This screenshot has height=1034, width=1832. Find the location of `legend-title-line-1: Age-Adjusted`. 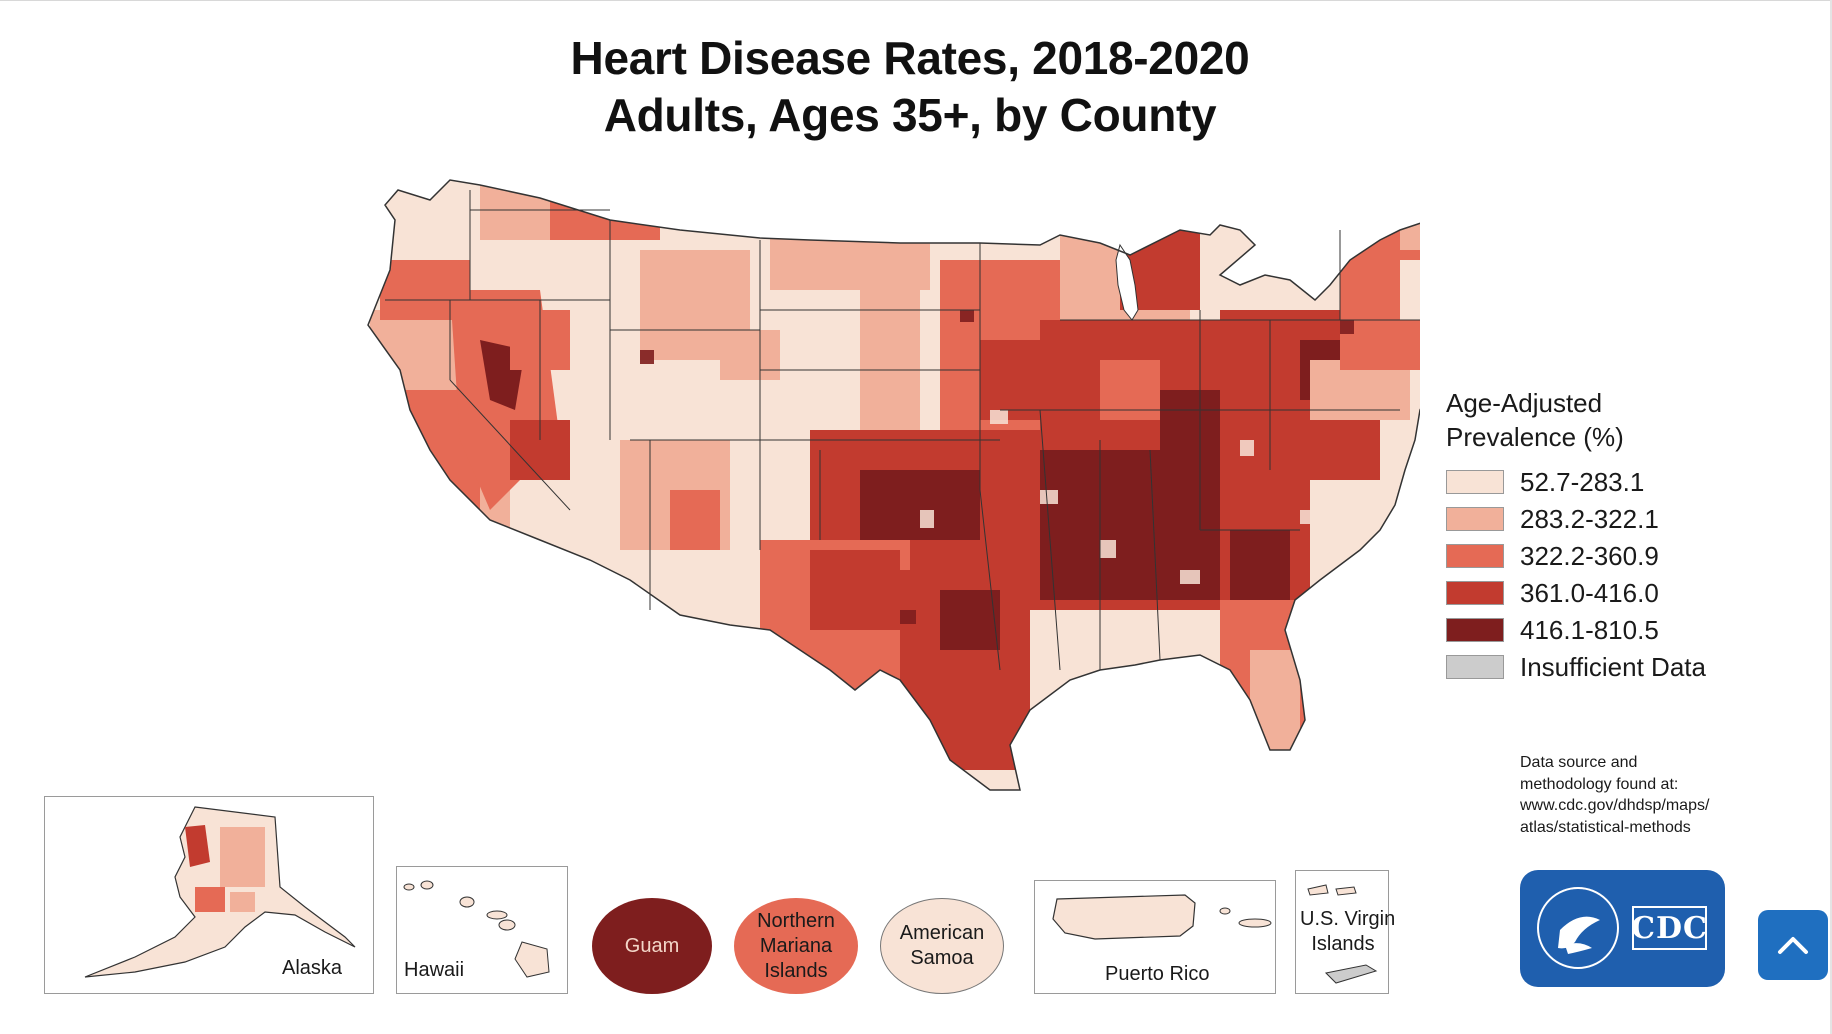

legend-title-line-1: Age-Adjusted is located at coordinates (1524, 403).